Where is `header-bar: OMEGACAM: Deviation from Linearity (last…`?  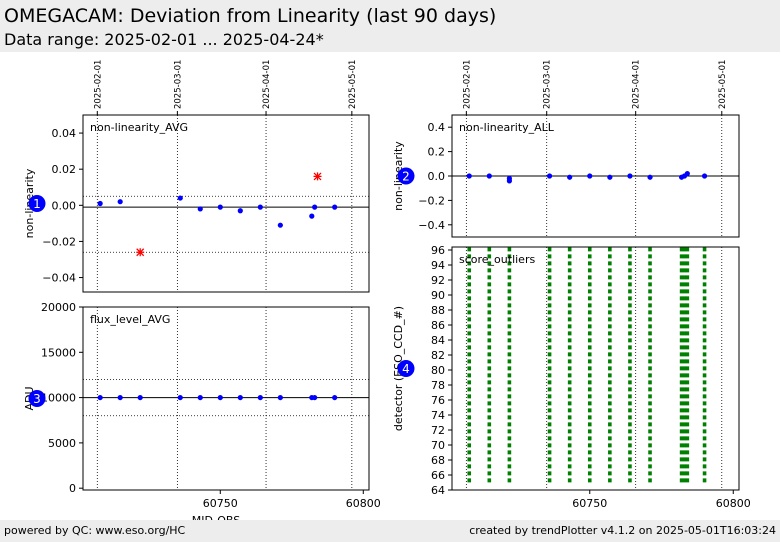 header-bar: OMEGACAM: Deviation from Linearity (last… is located at coordinates (390, 26).